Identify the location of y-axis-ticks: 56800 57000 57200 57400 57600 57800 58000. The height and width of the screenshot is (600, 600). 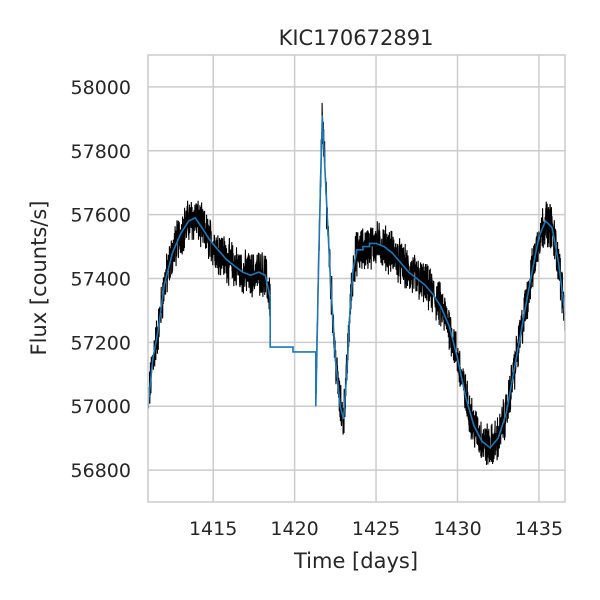
(101, 279).